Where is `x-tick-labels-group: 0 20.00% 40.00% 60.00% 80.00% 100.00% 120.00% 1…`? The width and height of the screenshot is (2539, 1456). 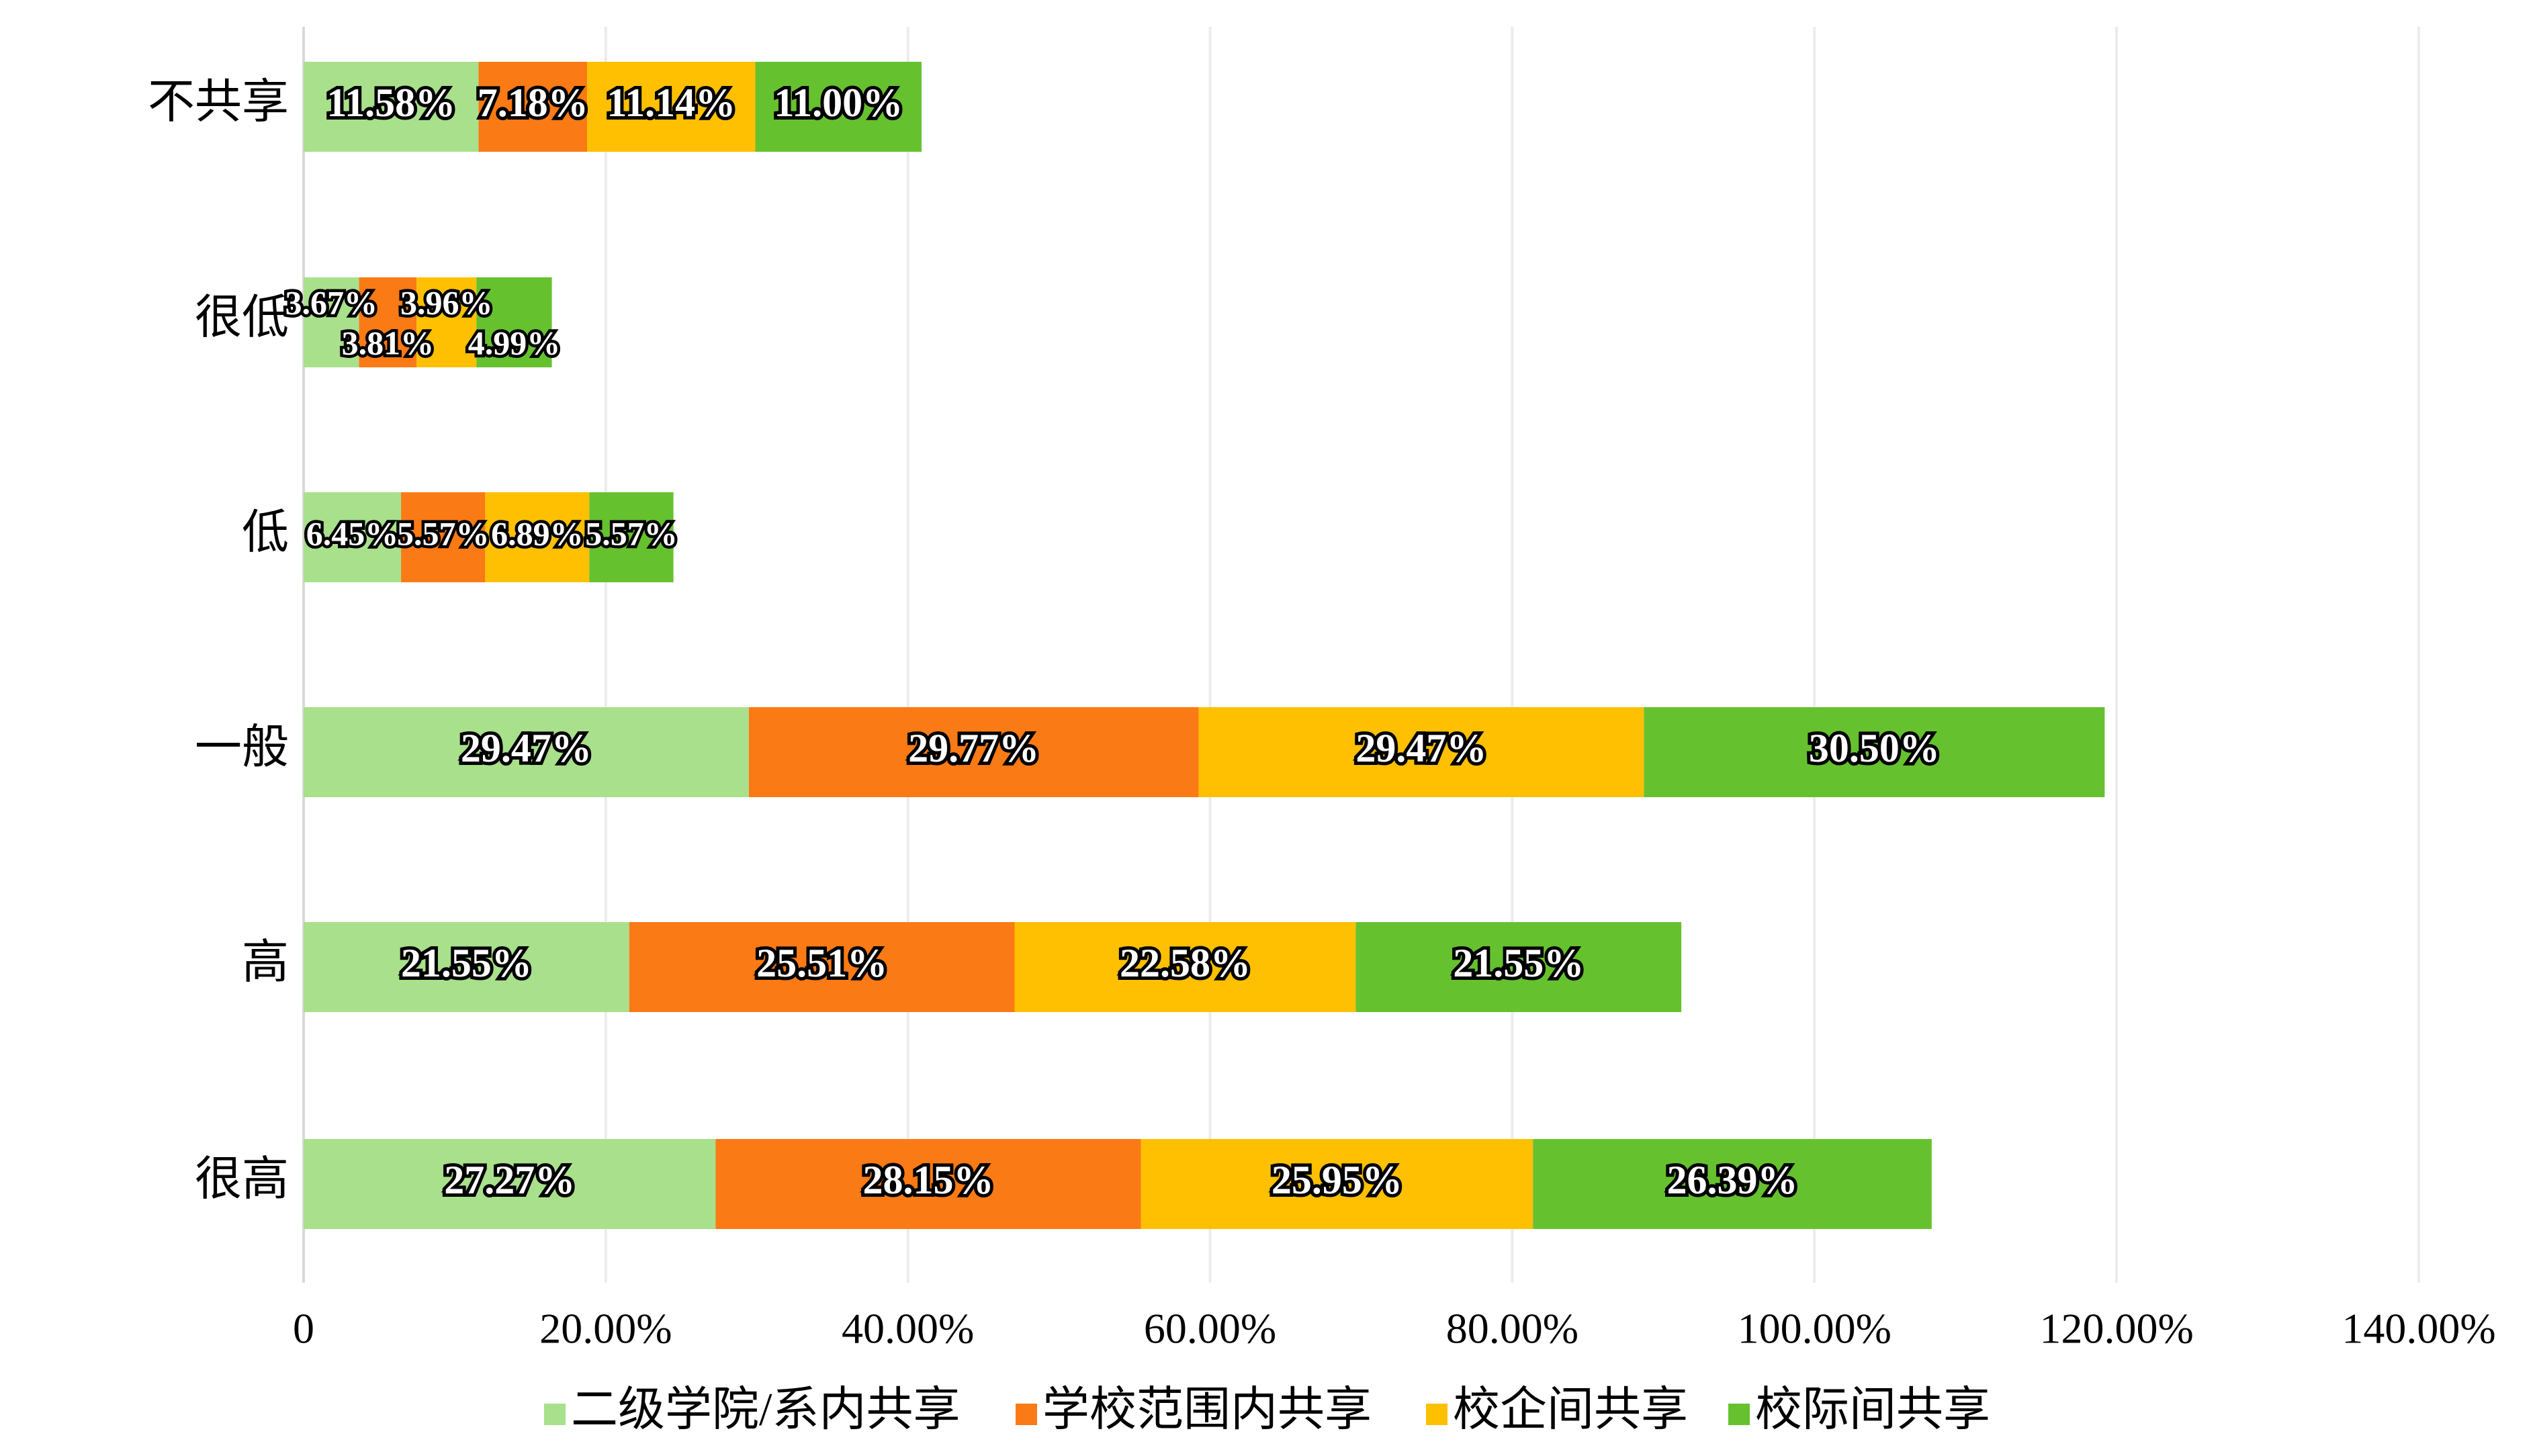
x-tick-labels-group: 0 20.00% 40.00% 60.00% 80.00% 100.00% 120.00% 1… is located at coordinates (1394, 1329).